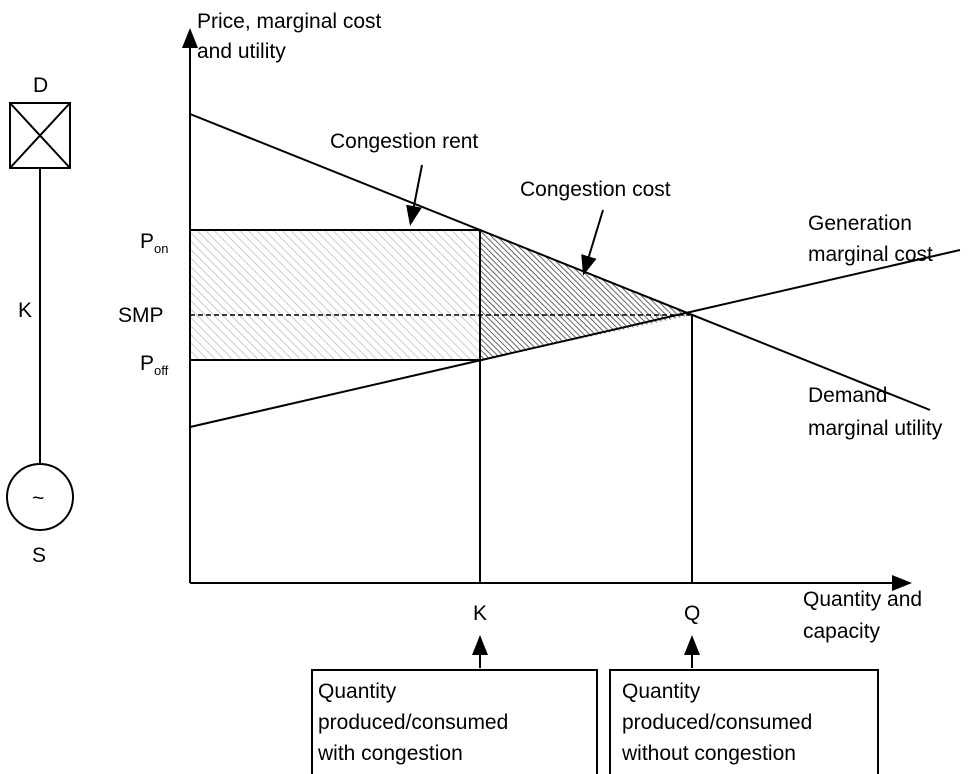  What do you see at coordinates (860, 223) in the screenshot?
I see `supply-label: Generation` at bounding box center [860, 223].